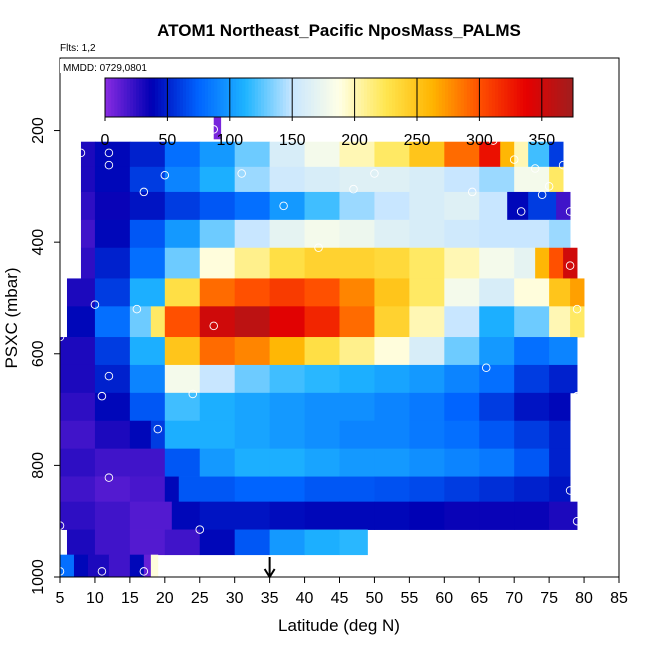 Image resolution: width=650 pixels, height=650 pixels. I want to click on colorbar, so click(339, 97).